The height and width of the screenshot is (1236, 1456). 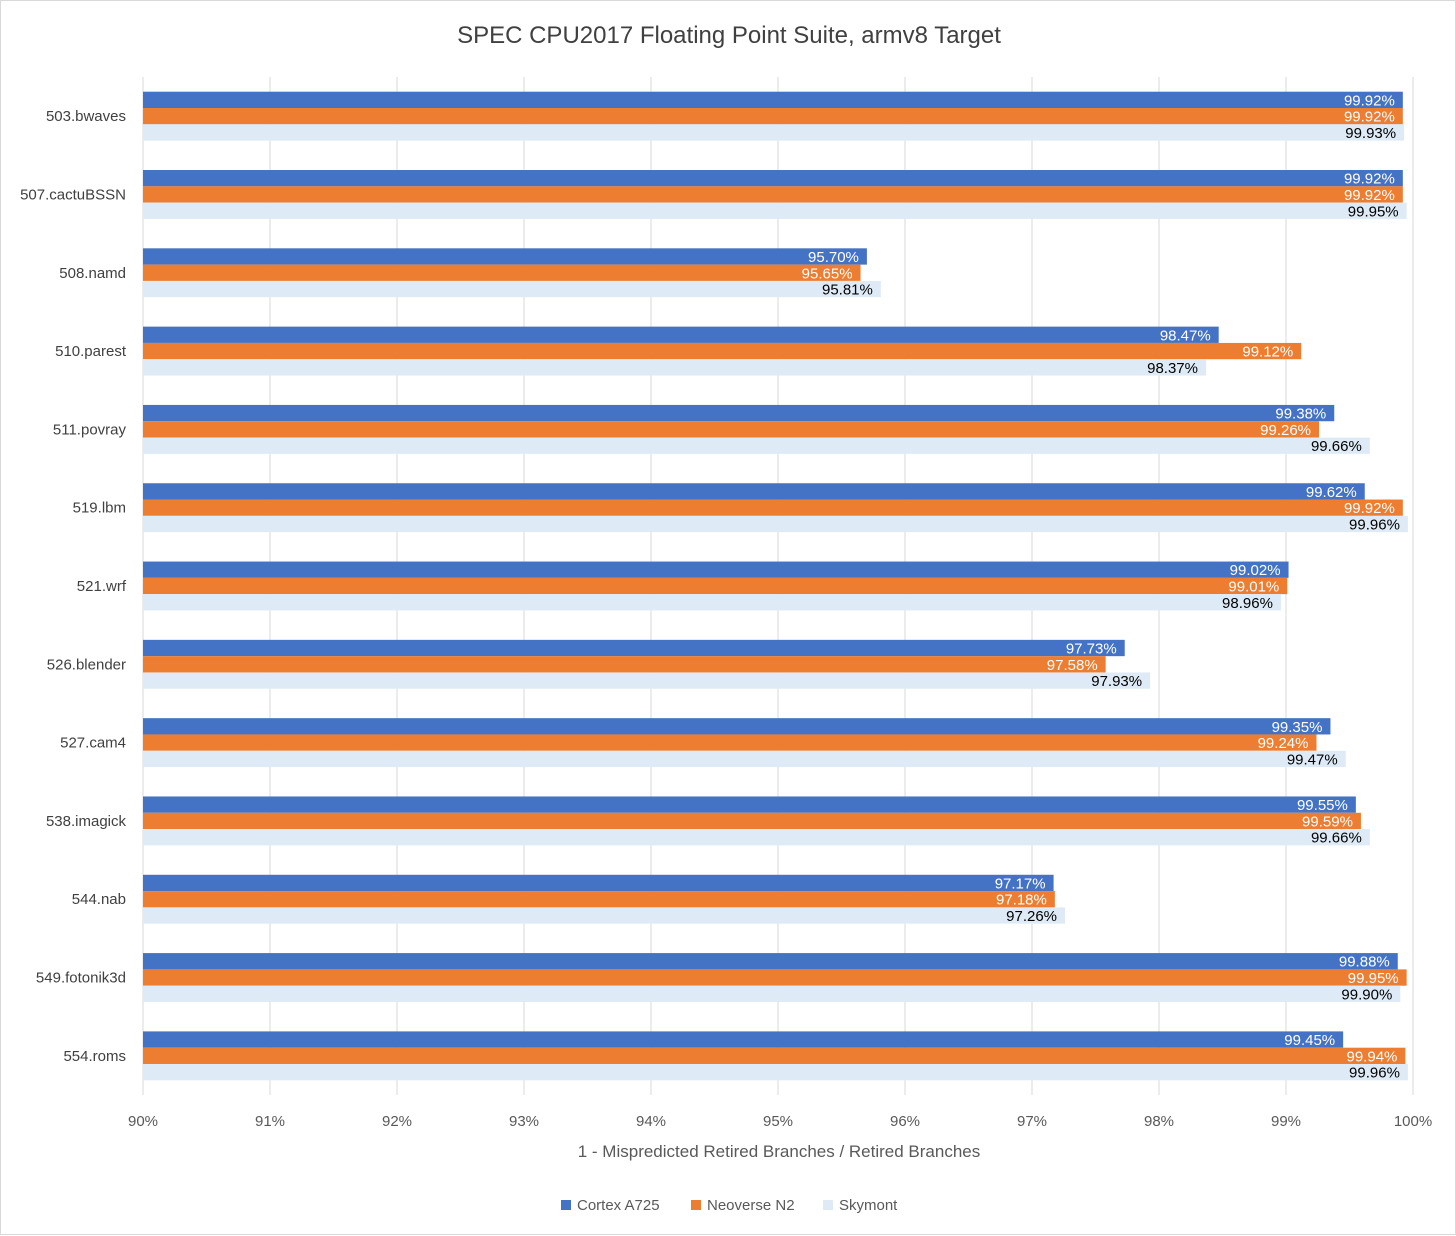 I want to click on data-label: 99.45%, so click(x=1309, y=1040).